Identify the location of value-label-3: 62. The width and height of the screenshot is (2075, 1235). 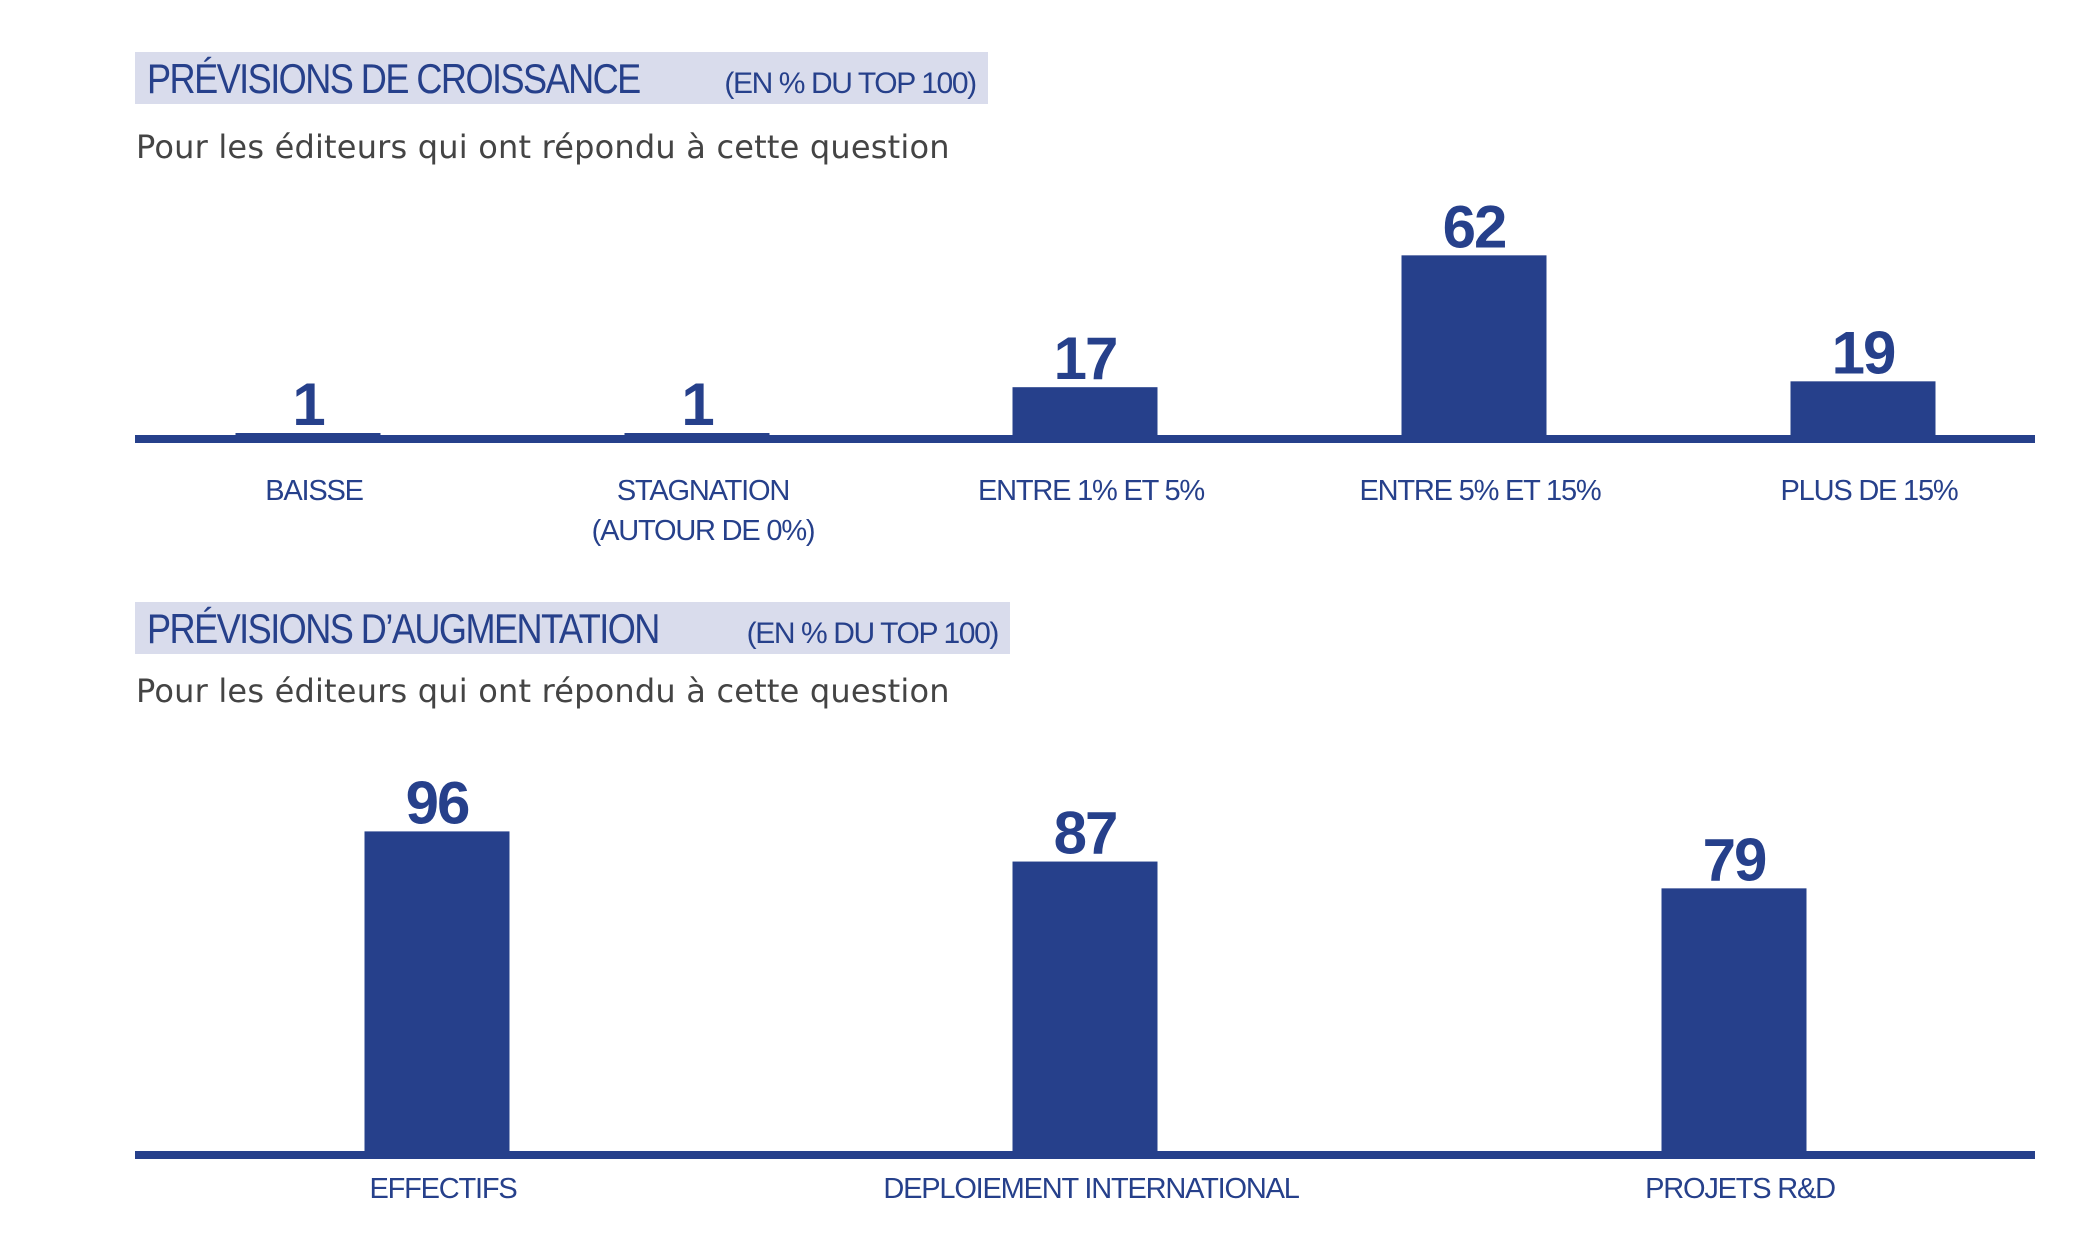
(1474, 226).